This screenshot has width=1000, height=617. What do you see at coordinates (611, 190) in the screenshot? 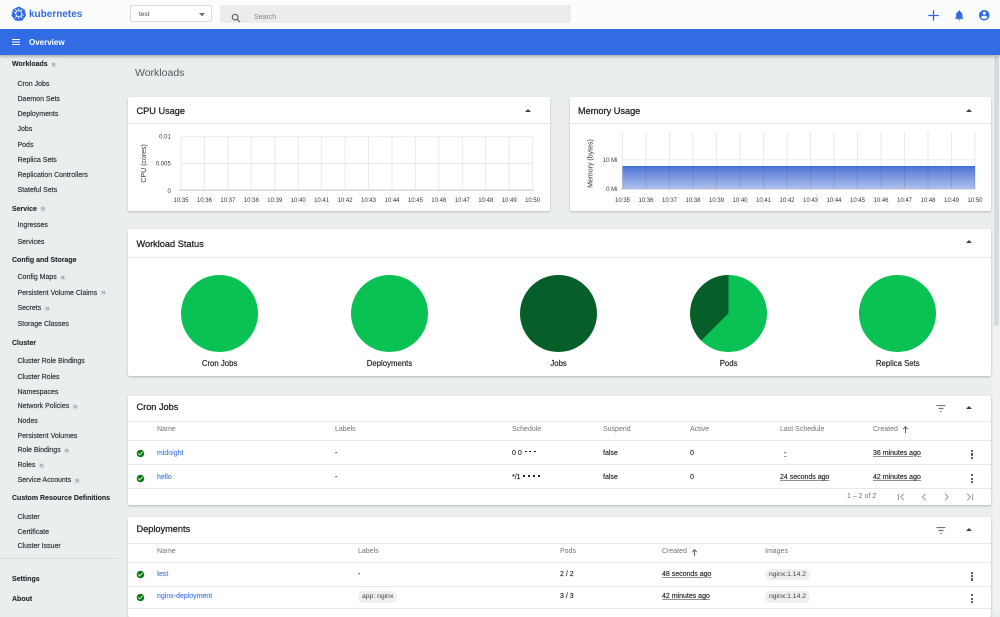
I see `svg-text: 0 Mi` at bounding box center [611, 190].